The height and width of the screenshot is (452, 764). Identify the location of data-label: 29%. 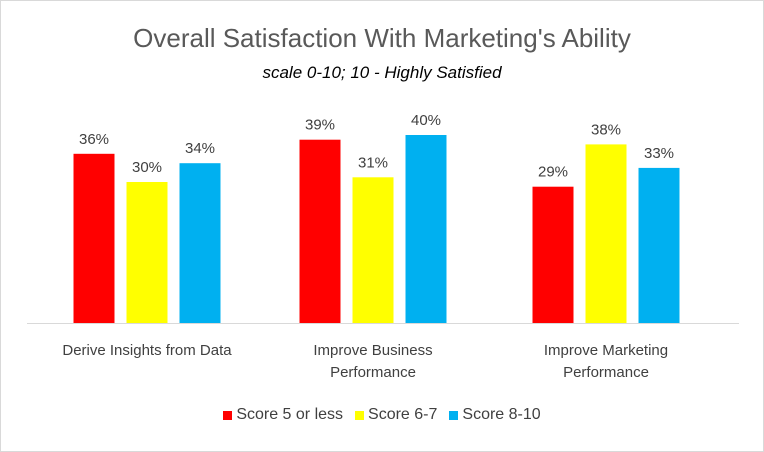
(553, 172).